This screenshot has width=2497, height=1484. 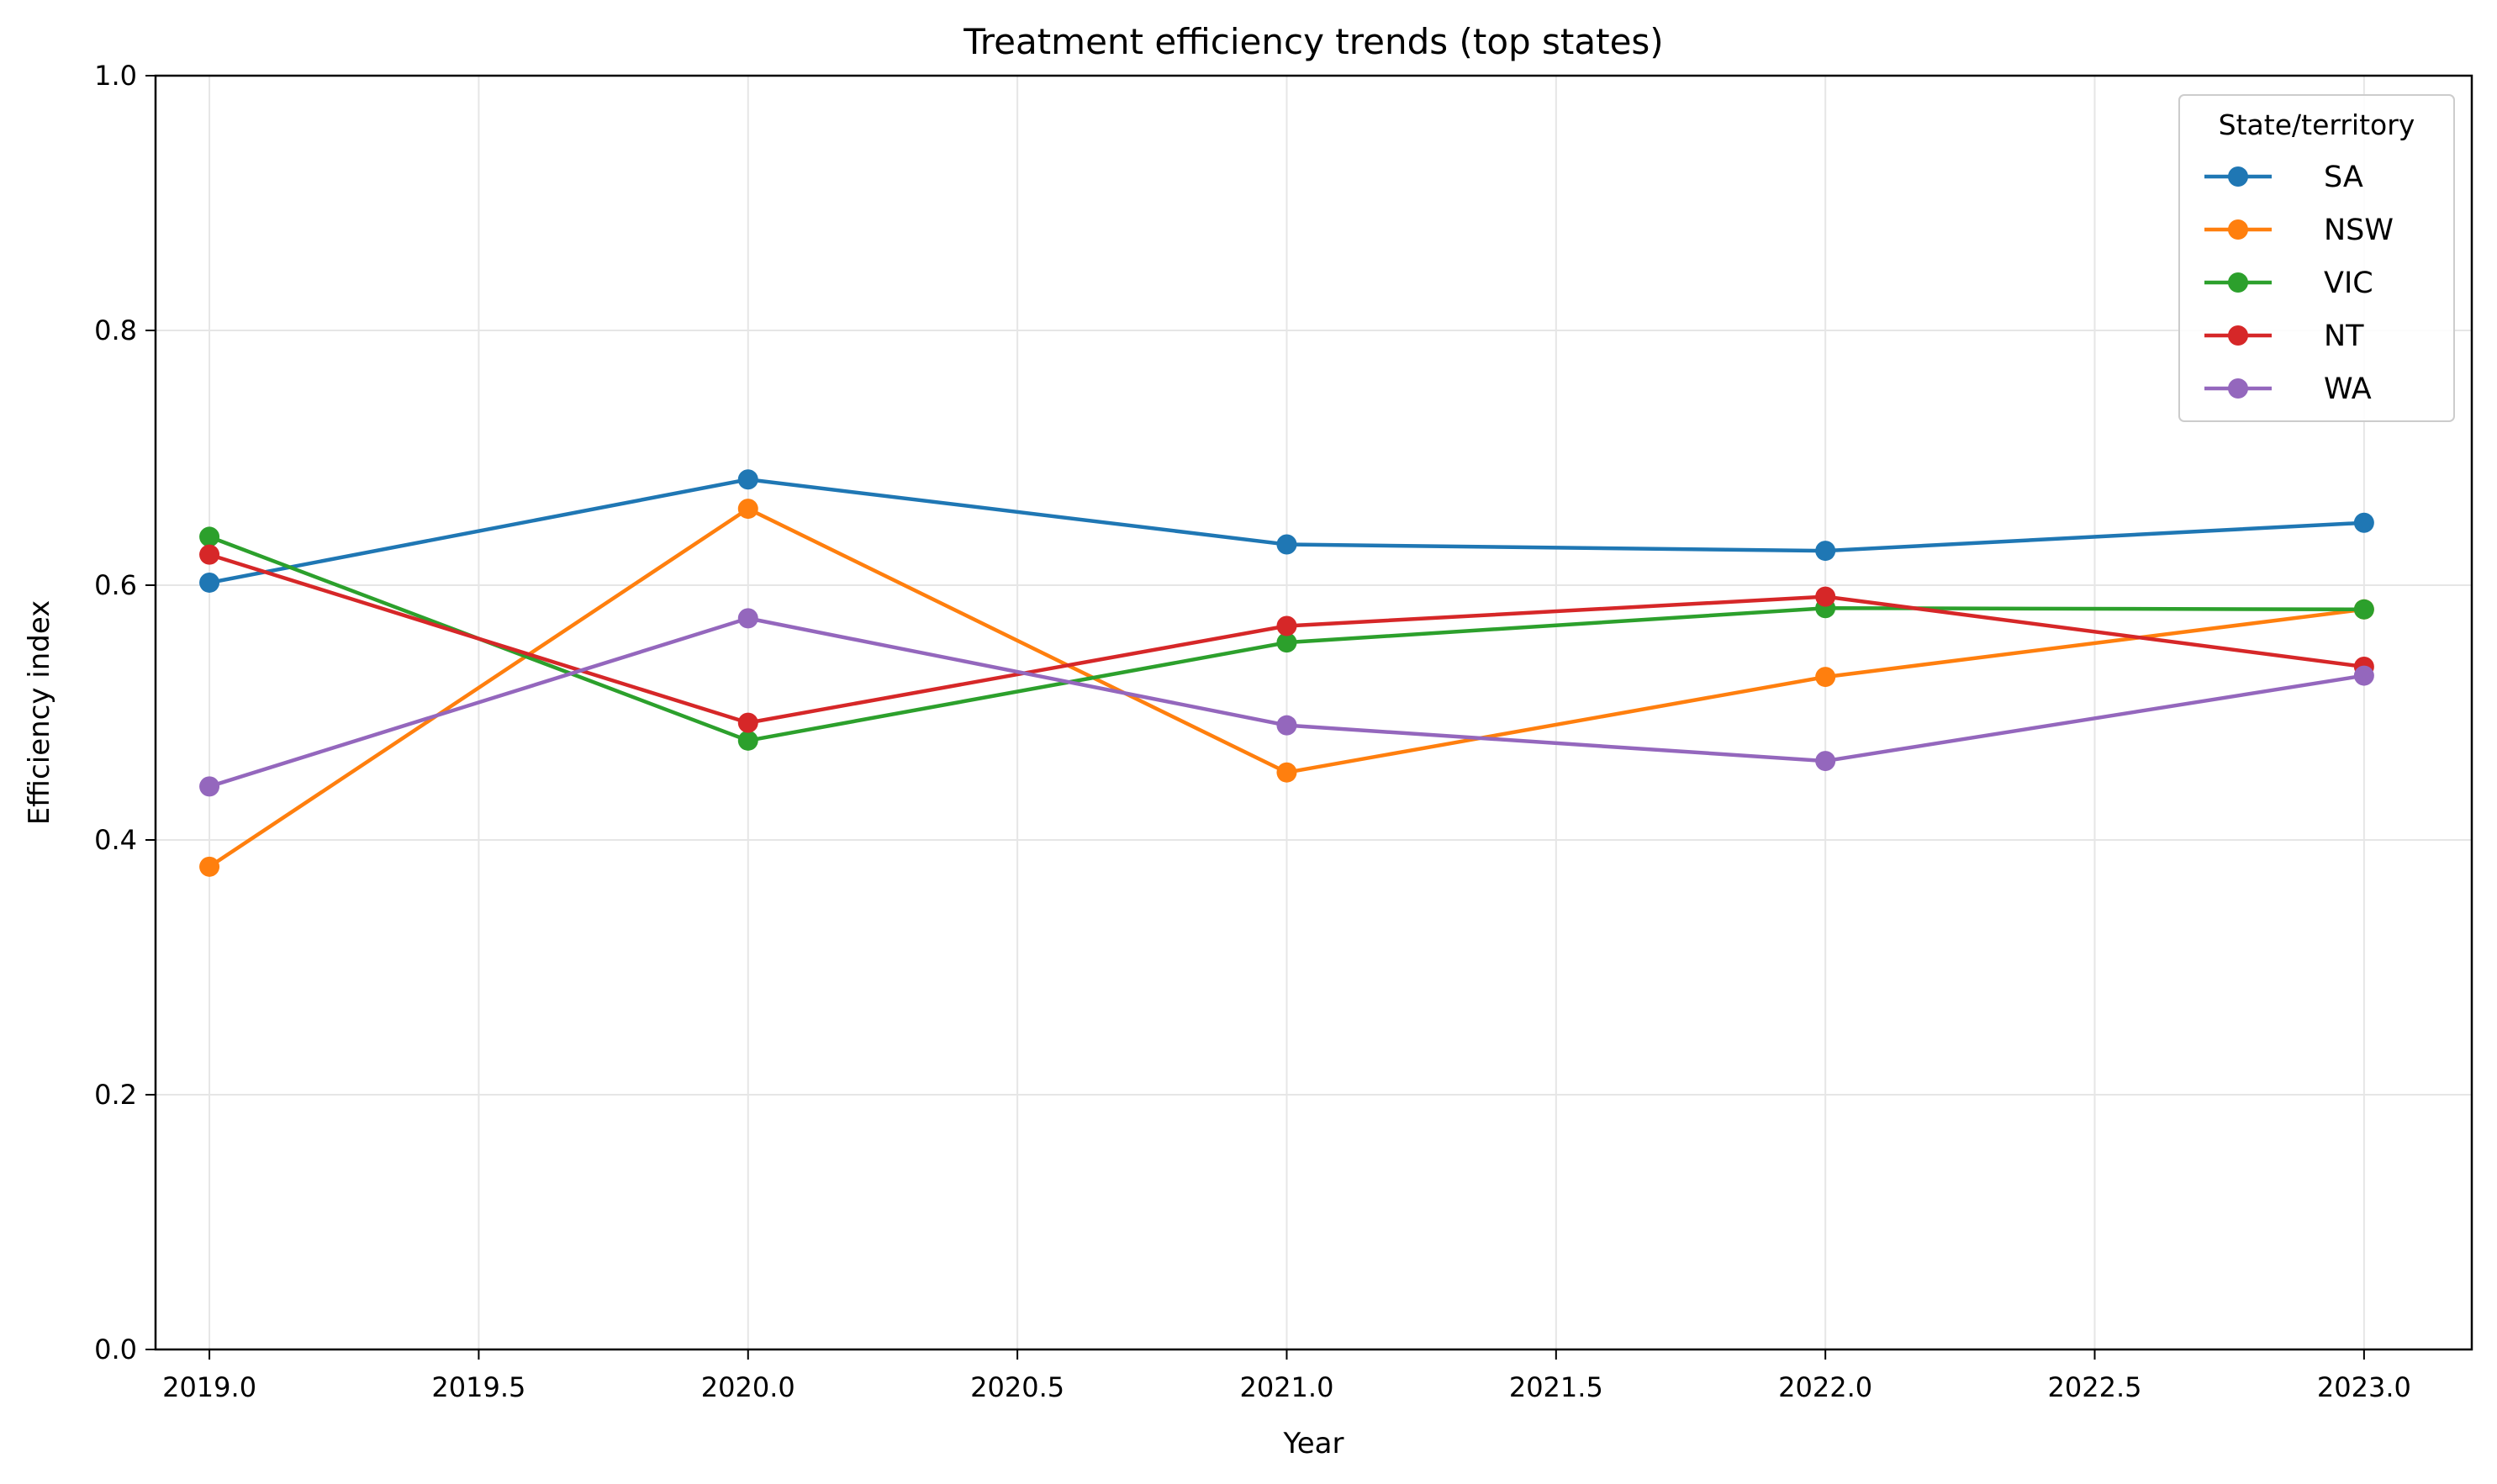 What do you see at coordinates (2348, 389) in the screenshot?
I see `legend-label: WA` at bounding box center [2348, 389].